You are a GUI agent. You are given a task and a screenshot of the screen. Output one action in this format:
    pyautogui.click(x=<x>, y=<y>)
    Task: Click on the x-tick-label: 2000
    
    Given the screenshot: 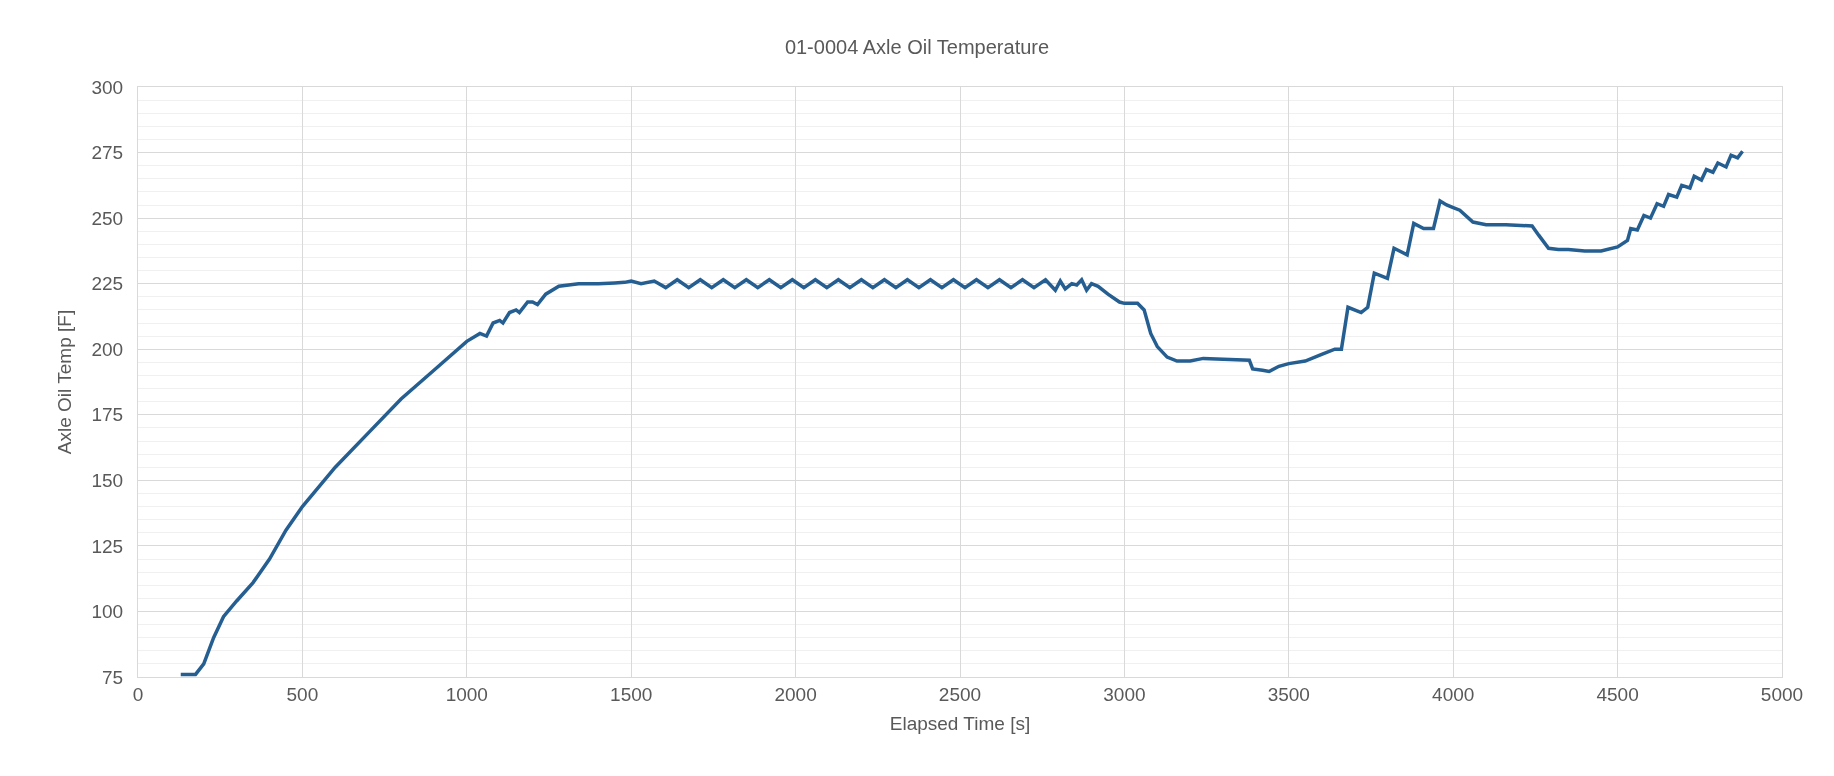 What is the action you would take?
    pyautogui.click(x=795, y=694)
    